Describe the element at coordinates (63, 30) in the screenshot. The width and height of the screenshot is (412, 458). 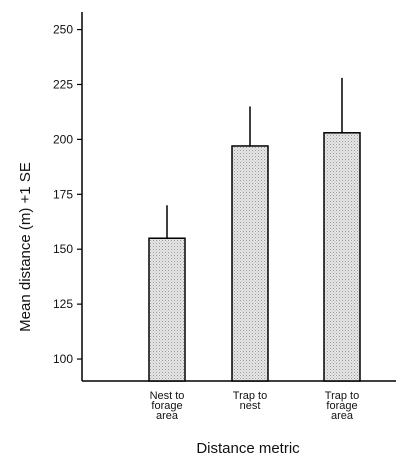
I see `y-tick-label: 250` at that location.